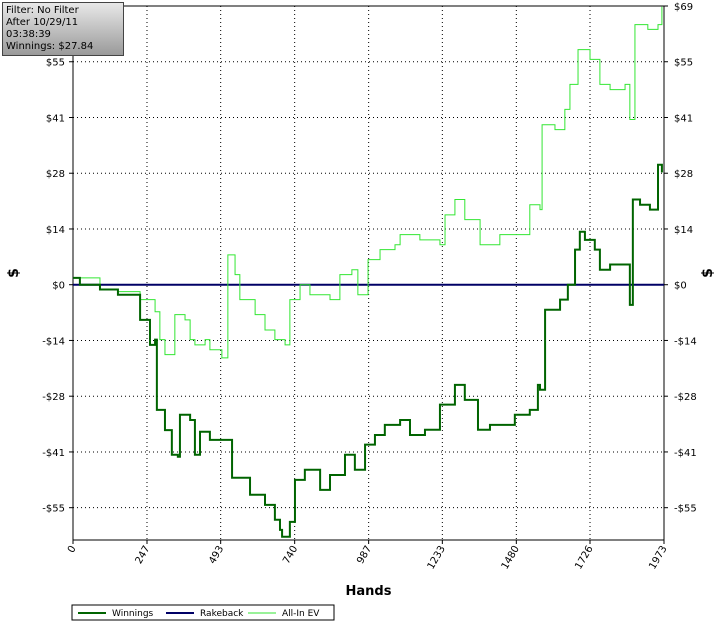 The width and height of the screenshot is (726, 630). Describe the element at coordinates (14, 273) in the screenshot. I see `y-axis-label: $` at that location.